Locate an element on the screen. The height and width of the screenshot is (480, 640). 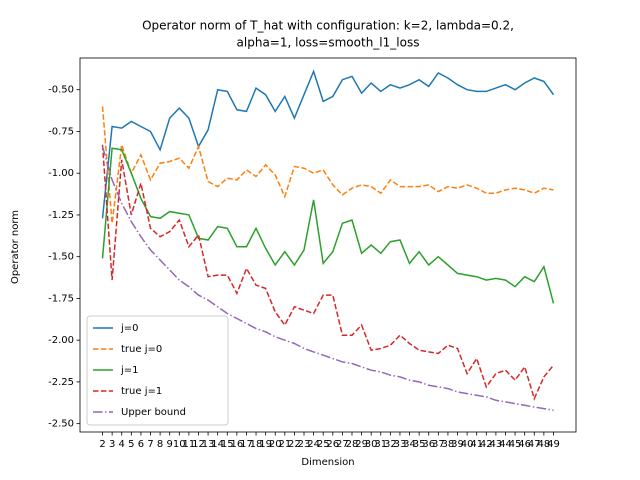
x-tick-label: 30 is located at coordinates (371, 444).